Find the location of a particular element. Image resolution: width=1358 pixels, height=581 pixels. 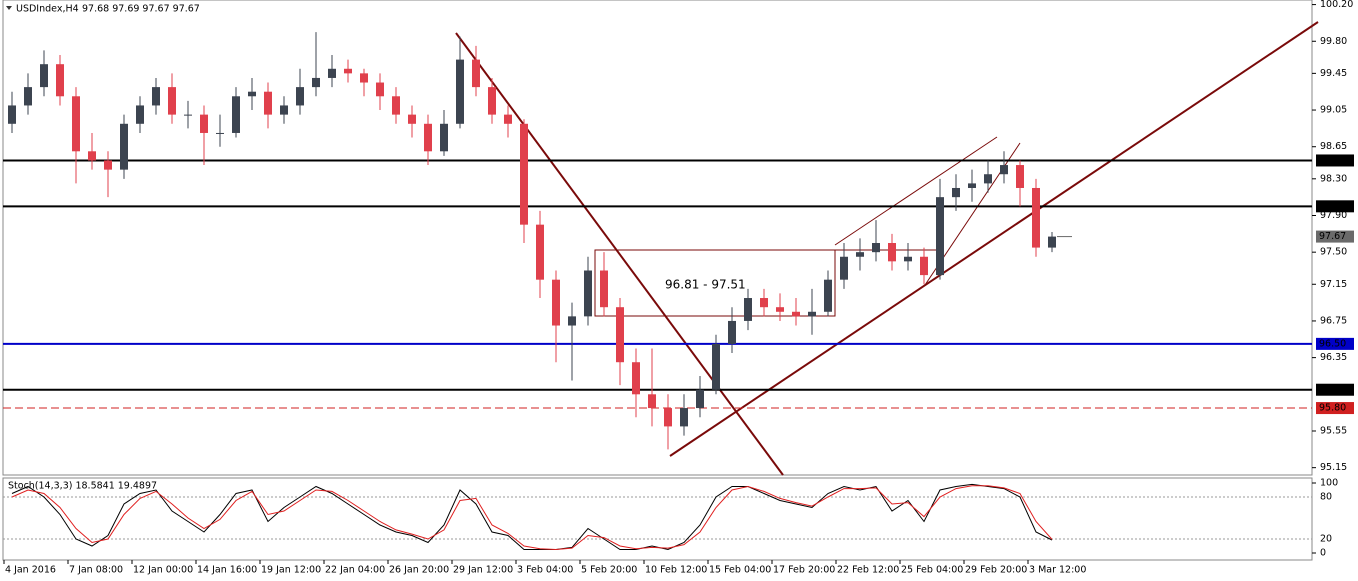

range-box is located at coordinates (715, 283).